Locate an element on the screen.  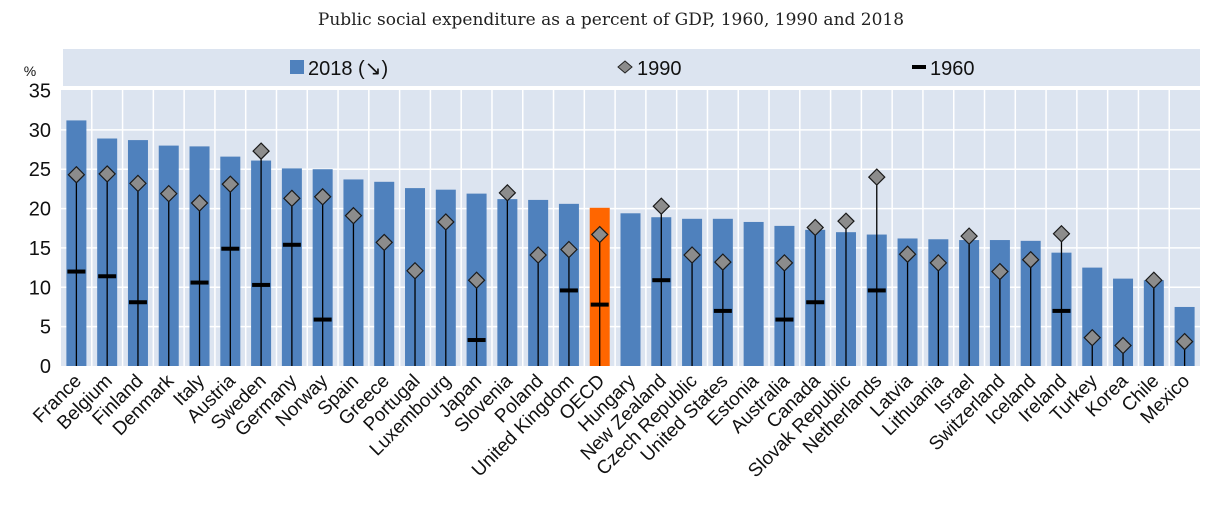
bar-2018-estonia is located at coordinates (753, 293).